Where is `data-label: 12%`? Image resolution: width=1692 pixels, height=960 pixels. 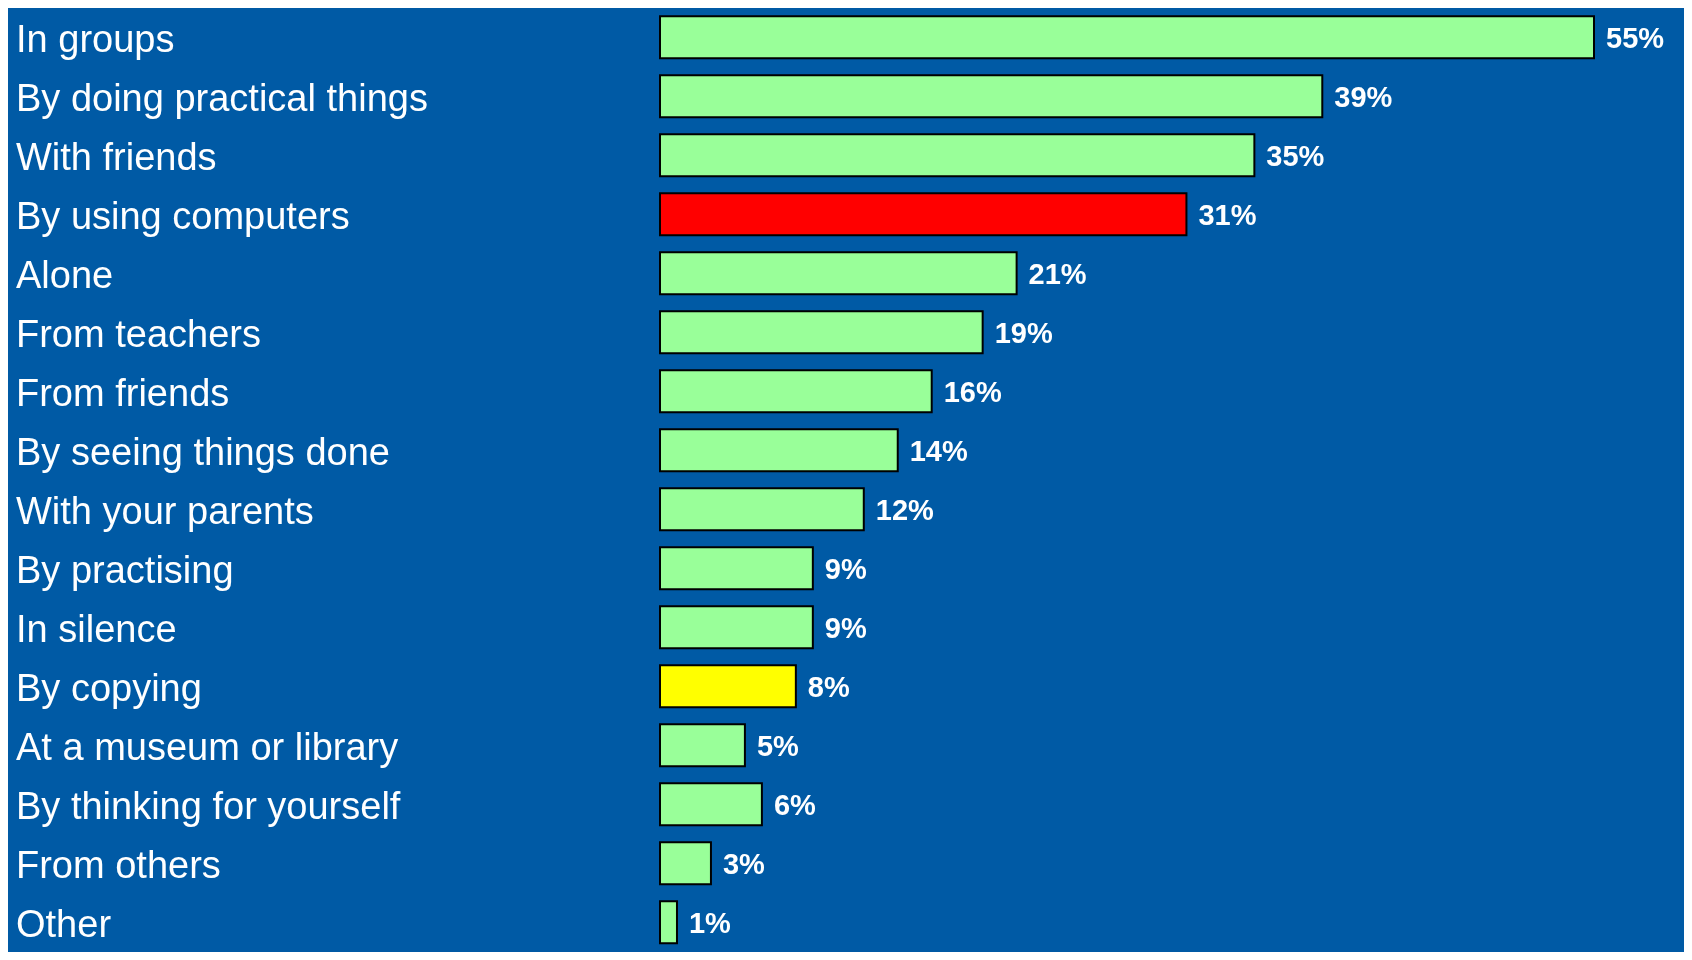 data-label: 12% is located at coordinates (905, 509).